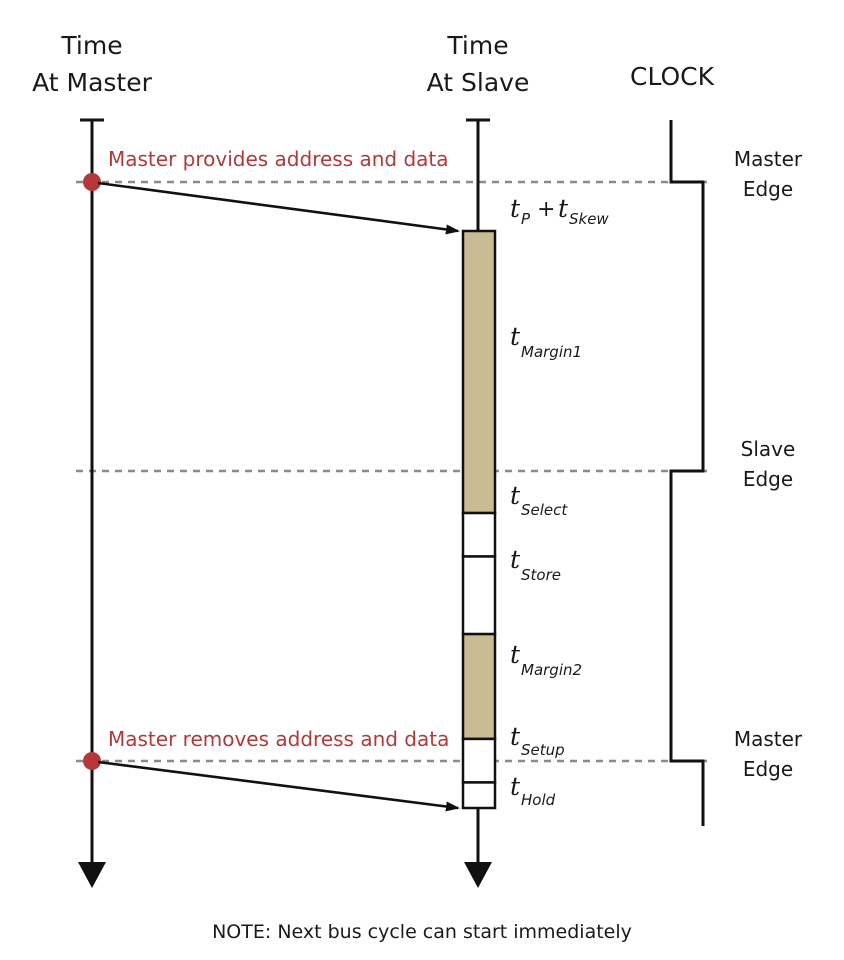 This screenshot has height=960, width=844. Describe the element at coordinates (278, 739) in the screenshot. I see `master-removes-label: Master removes address and data` at that location.